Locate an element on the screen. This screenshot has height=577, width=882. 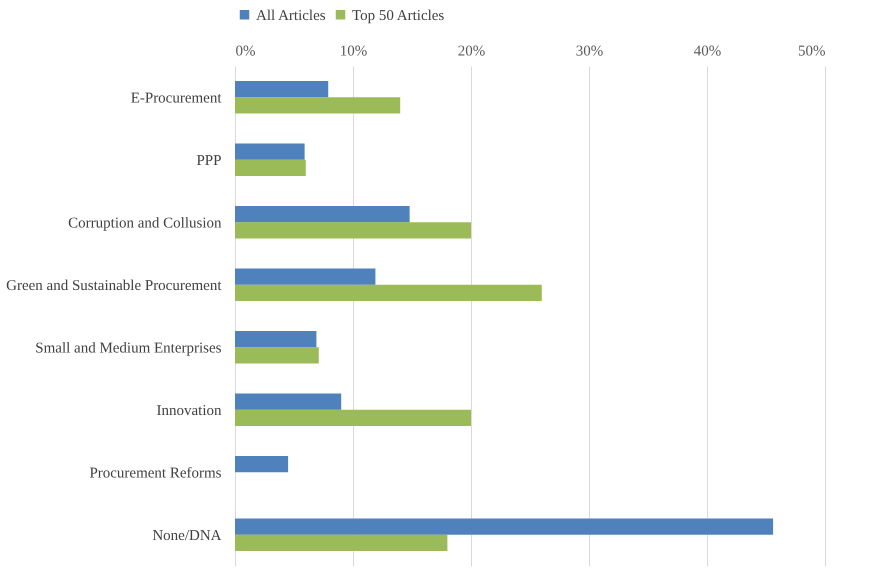
y-tick-label: Green and Sustainable Procurement is located at coordinates (114, 286).